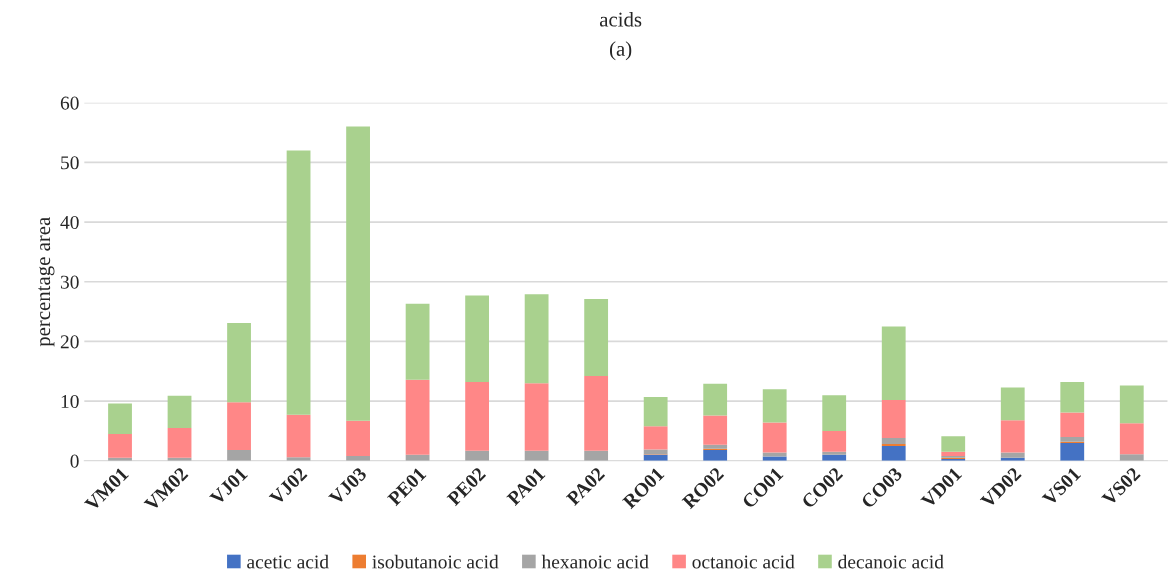 Image resolution: width=1171 pixels, height=587 pixels. Describe the element at coordinates (69, 103) in the screenshot. I see `y-tick-label: 60` at that location.